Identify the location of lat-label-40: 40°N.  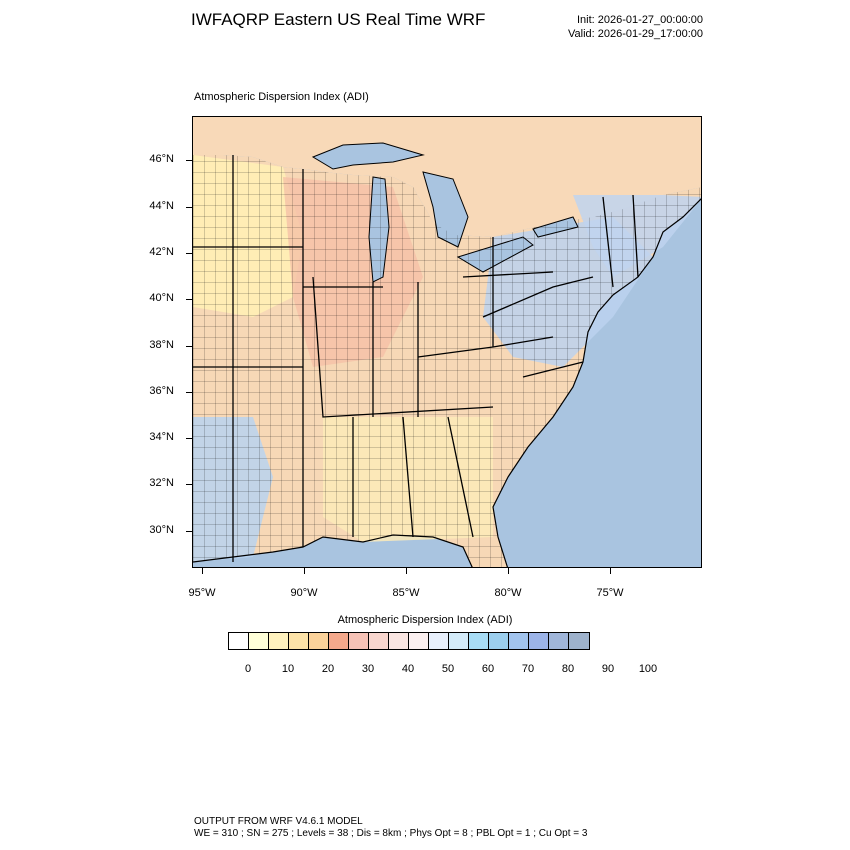
(161, 298).